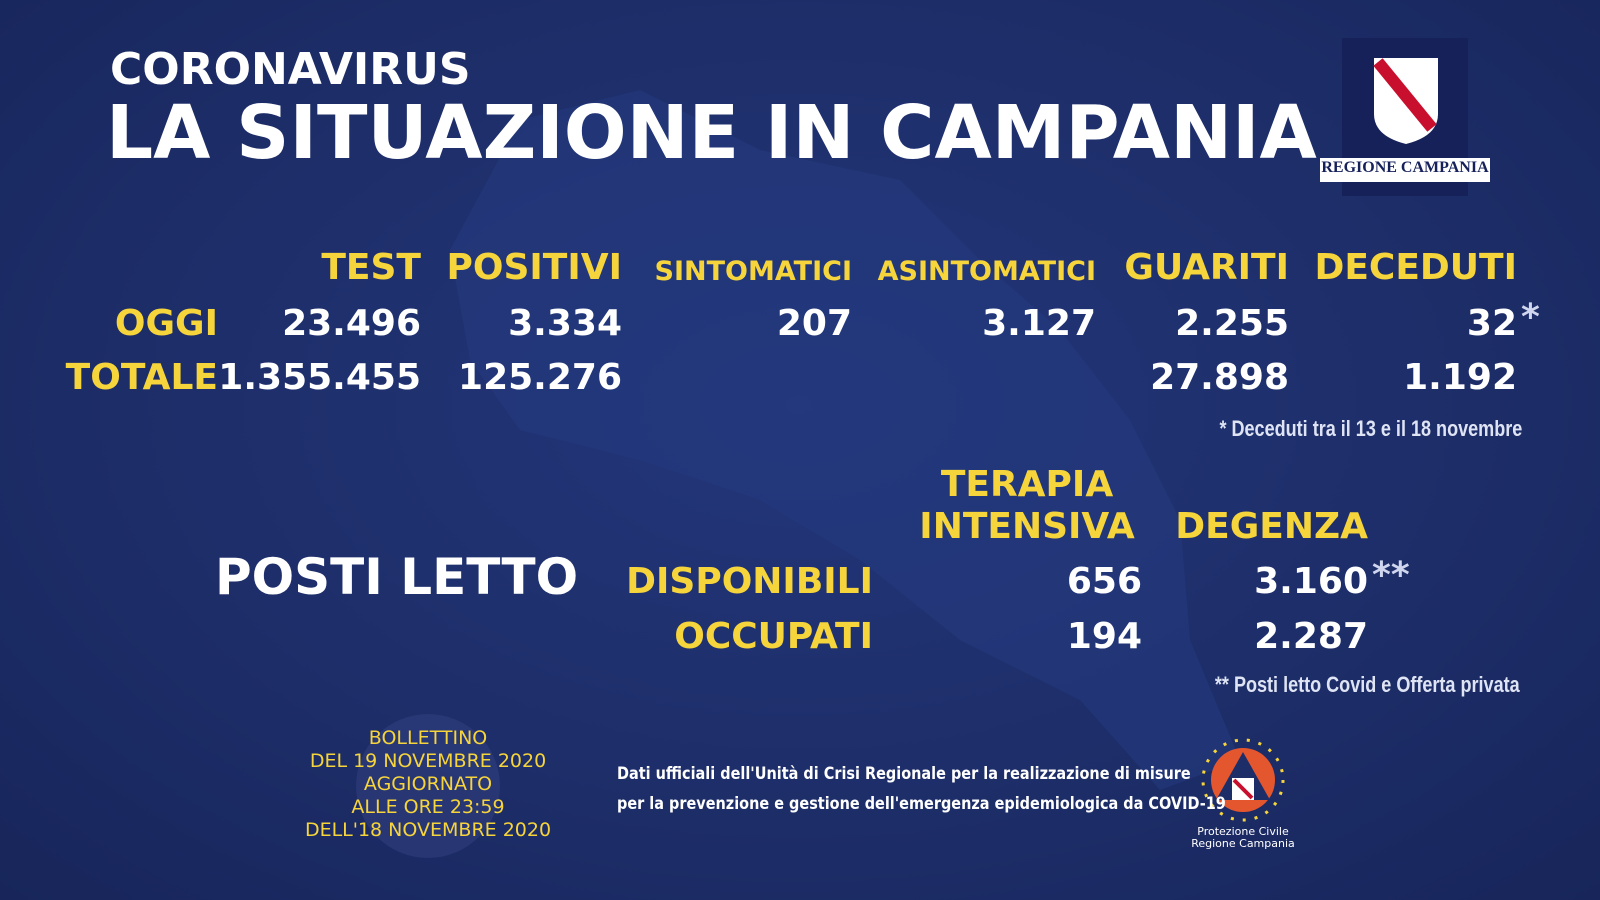 The height and width of the screenshot is (900, 1600). What do you see at coordinates (1370, 428) in the screenshot?
I see `footnote: * Deceduti tra il 13 e il 18 novembre` at bounding box center [1370, 428].